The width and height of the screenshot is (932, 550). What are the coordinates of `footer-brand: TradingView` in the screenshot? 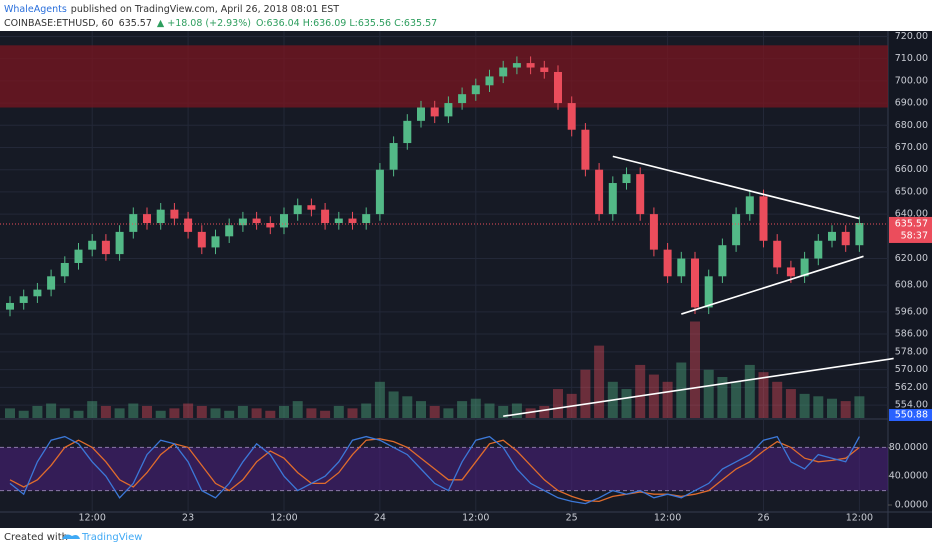 It's located at (111, 537).